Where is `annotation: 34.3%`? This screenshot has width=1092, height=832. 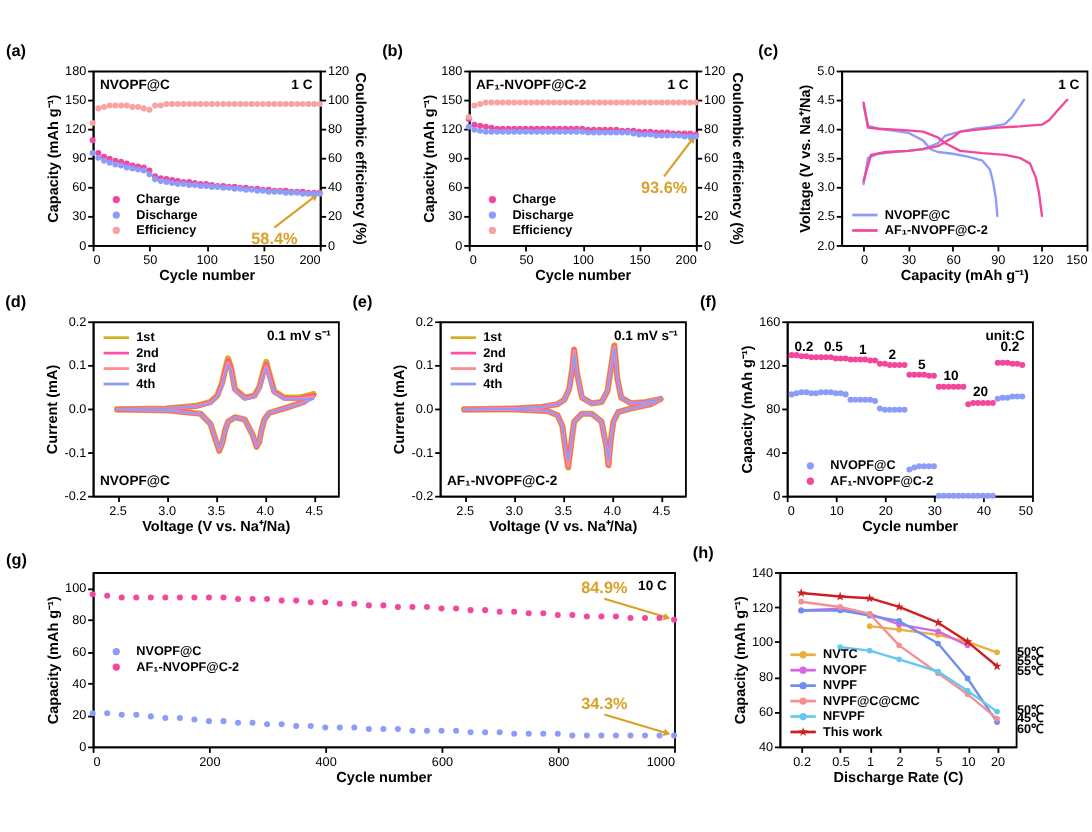
annotation: 34.3% is located at coordinates (605, 704).